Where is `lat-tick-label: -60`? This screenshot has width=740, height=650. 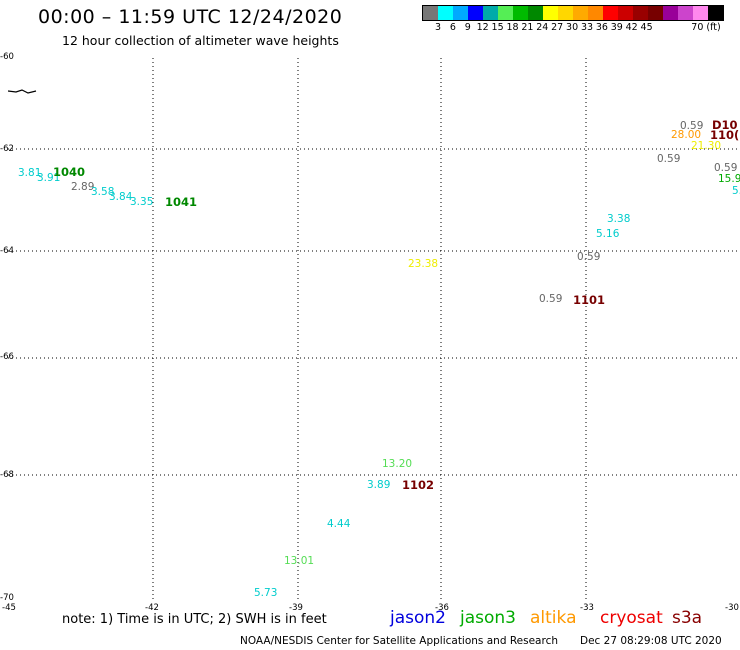 lat-tick-label: -60 is located at coordinates (7, 57).